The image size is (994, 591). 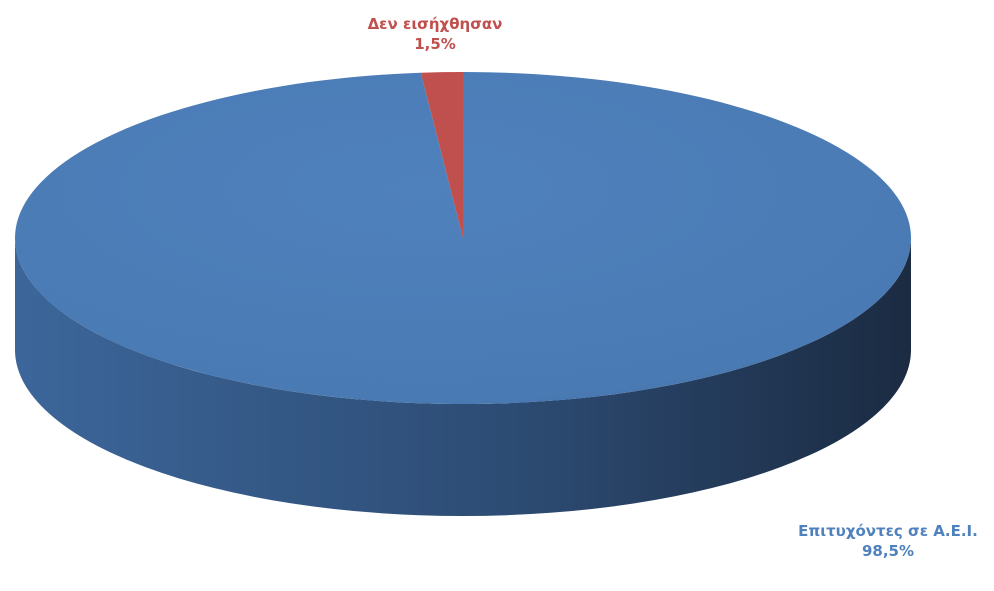 What do you see at coordinates (435, 24) in the screenshot?
I see `slice-label-not-admitted: Δεν εισήχθησαν` at bounding box center [435, 24].